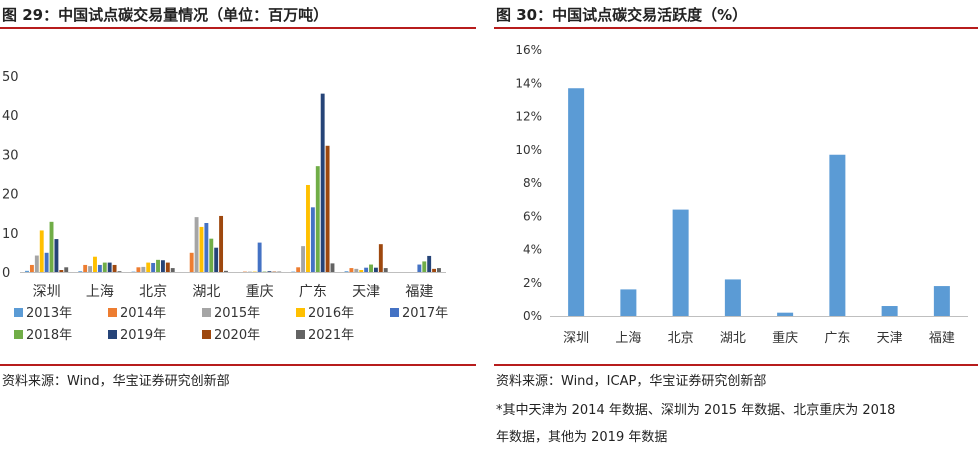  What do you see at coordinates (49, 313) in the screenshot?
I see `legend-label: 2013年` at bounding box center [49, 313].